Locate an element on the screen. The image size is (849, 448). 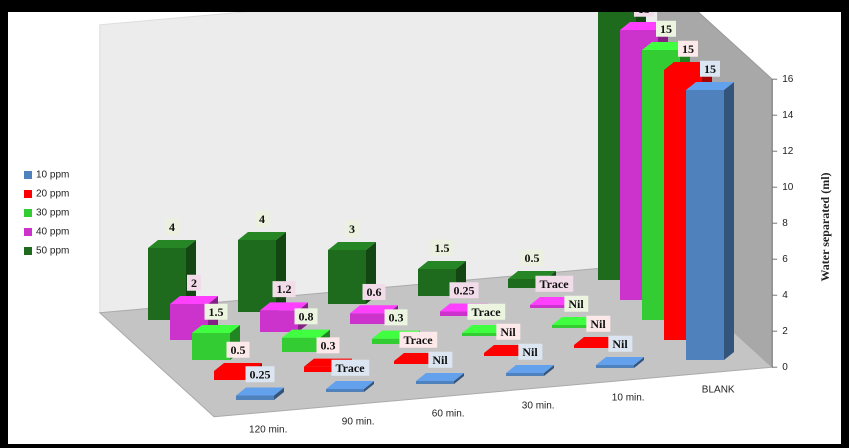
y-tick-label: 10 is located at coordinates (788, 187).